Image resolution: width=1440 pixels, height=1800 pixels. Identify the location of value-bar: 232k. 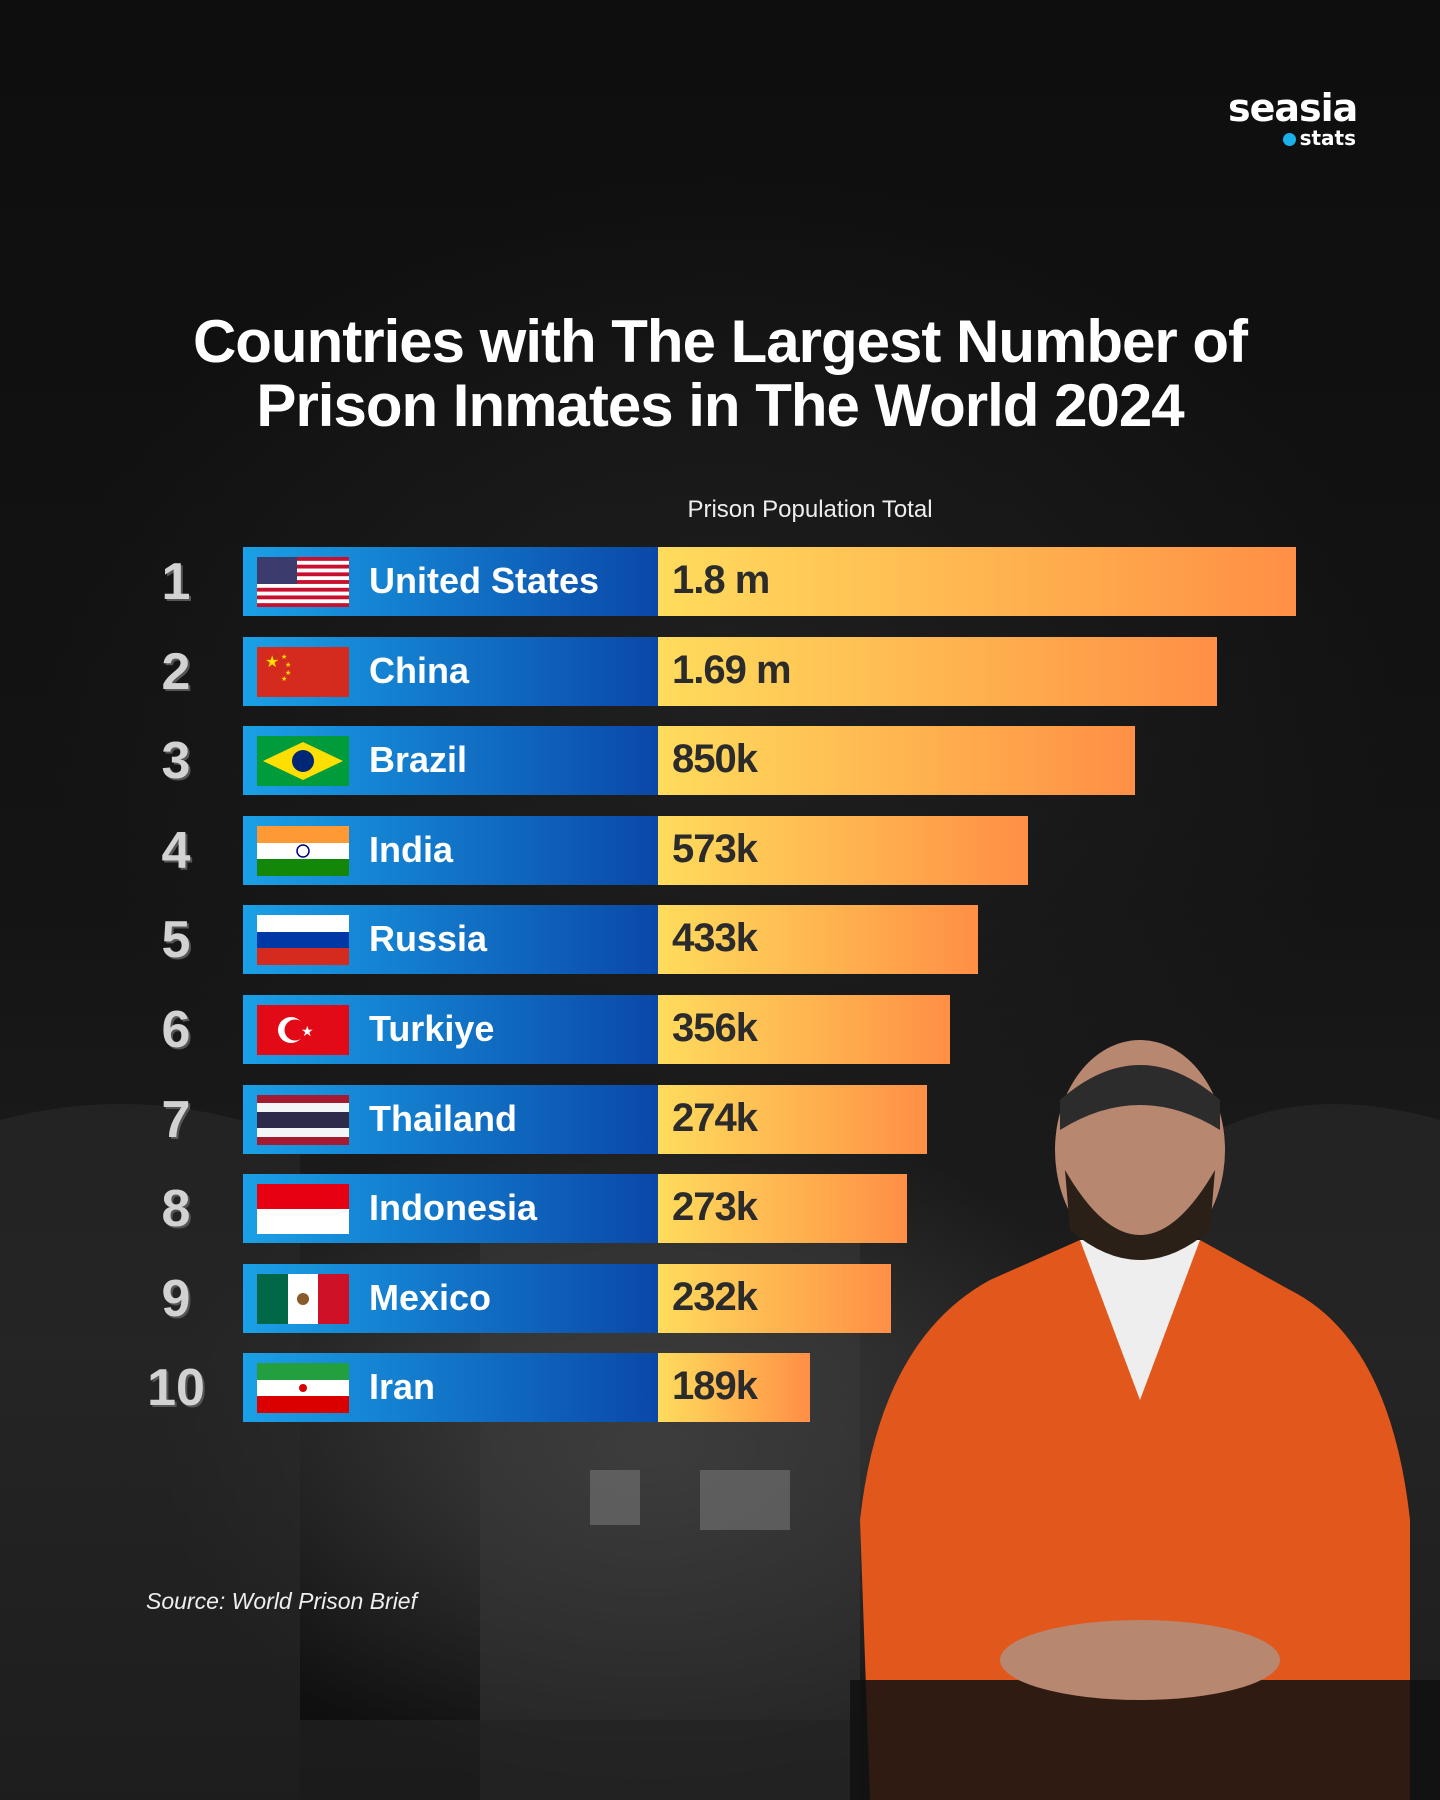
(774, 1298).